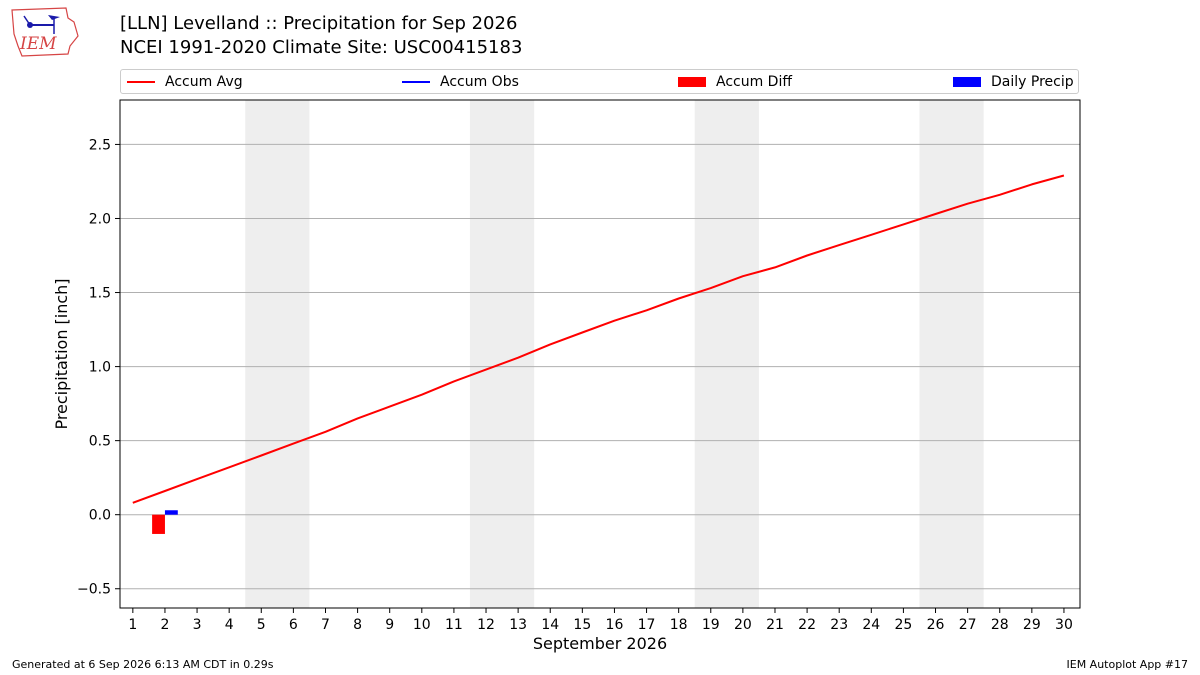  What do you see at coordinates (615, 625) in the screenshot?
I see `x-tick-label-15: 16` at bounding box center [615, 625].